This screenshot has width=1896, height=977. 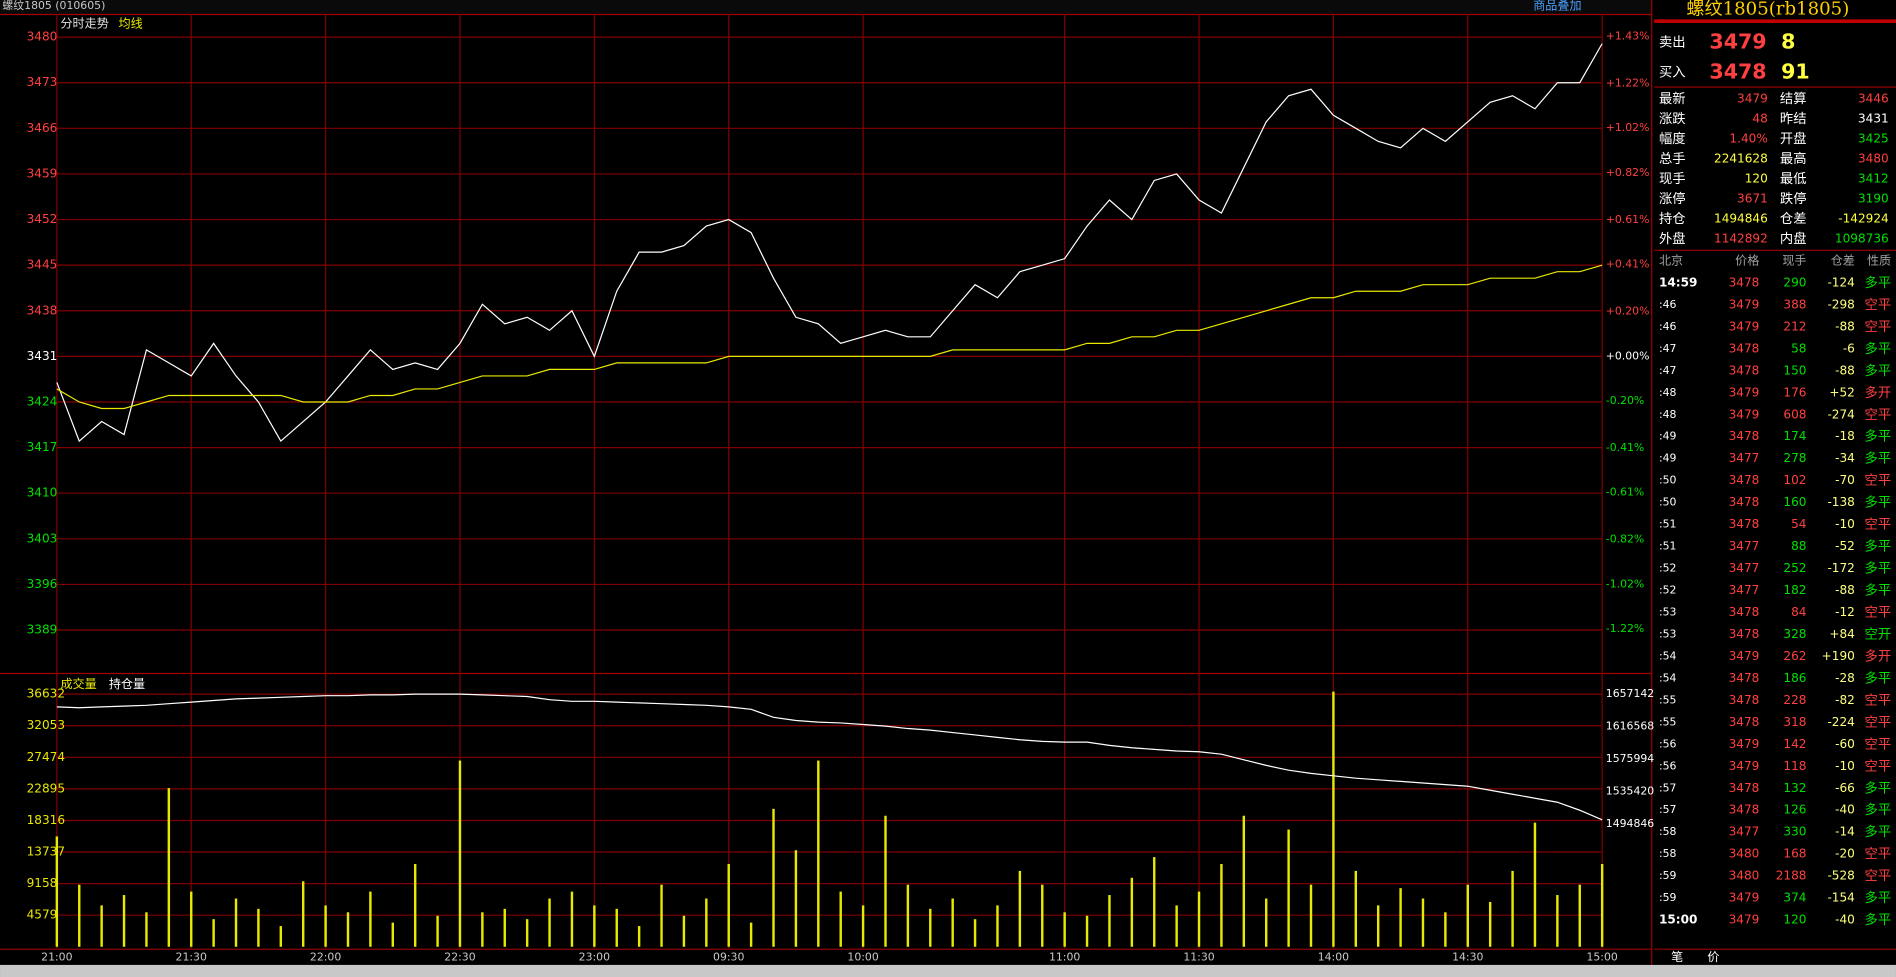 What do you see at coordinates (1752, 198) in the screenshot?
I see `stat-value: 3671` at bounding box center [1752, 198].